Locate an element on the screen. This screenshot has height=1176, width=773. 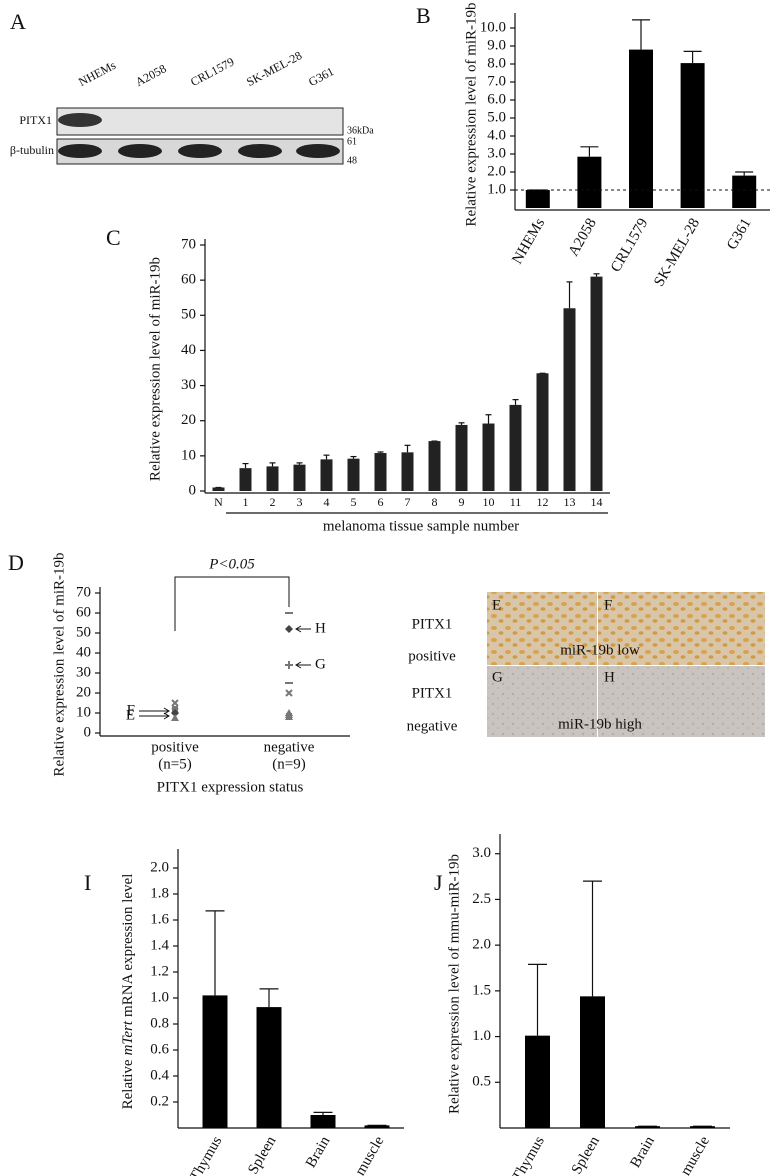
lane-label: SK-MEL-28 is located at coordinates (274, 68).